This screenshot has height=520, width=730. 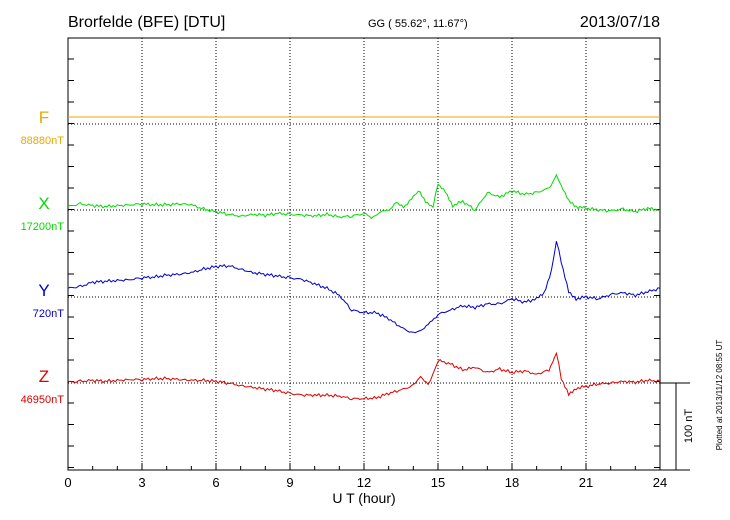 What do you see at coordinates (43, 257) in the screenshot?
I see `series-labels: F 88880nT X 17200nT Y 720nT Z 46950nT` at bounding box center [43, 257].